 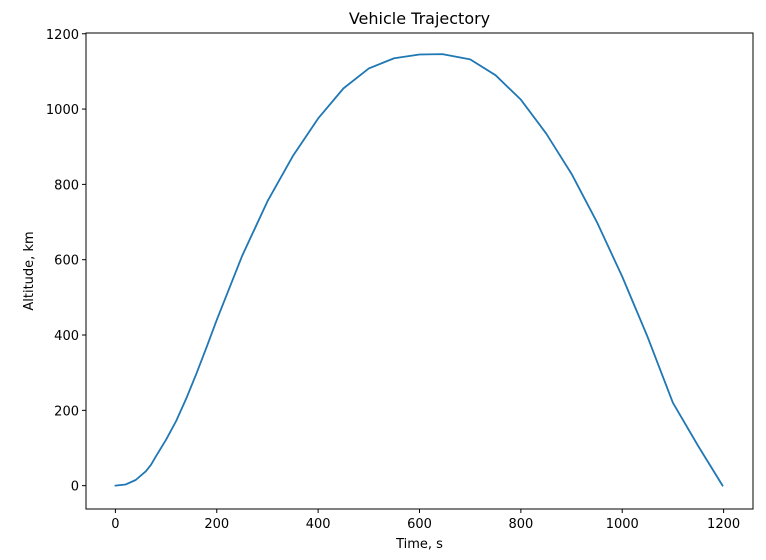 What do you see at coordinates (66, 185) in the screenshot?
I see `y-tick-label: 800` at bounding box center [66, 185].